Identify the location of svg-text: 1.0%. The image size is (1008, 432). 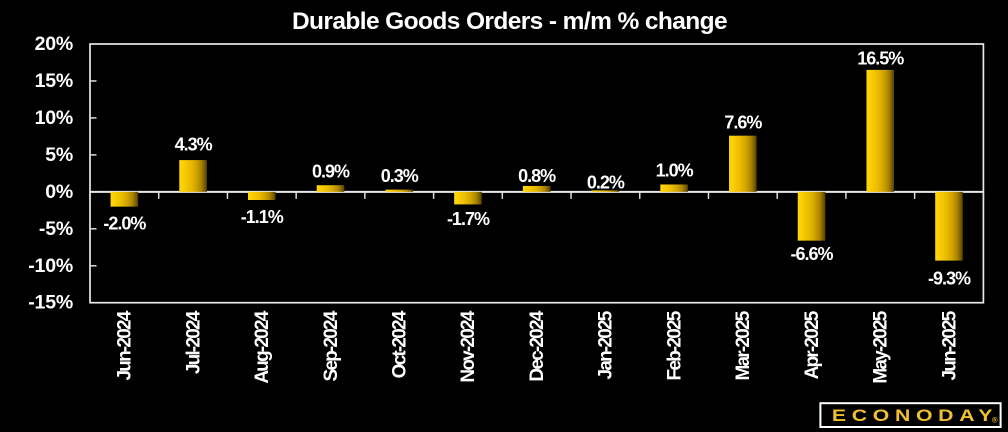
(675, 170).